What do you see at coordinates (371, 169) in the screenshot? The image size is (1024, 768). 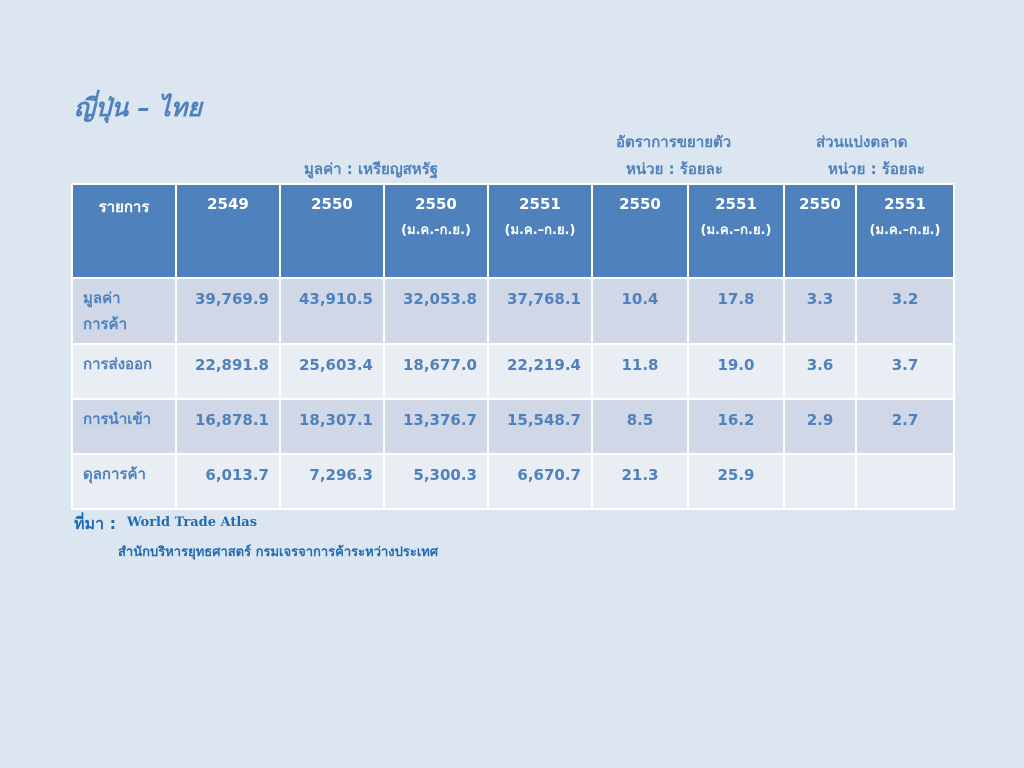 I see `value-unit-label: มูลค่า : เหรียญสหรัฐ` at bounding box center [371, 169].